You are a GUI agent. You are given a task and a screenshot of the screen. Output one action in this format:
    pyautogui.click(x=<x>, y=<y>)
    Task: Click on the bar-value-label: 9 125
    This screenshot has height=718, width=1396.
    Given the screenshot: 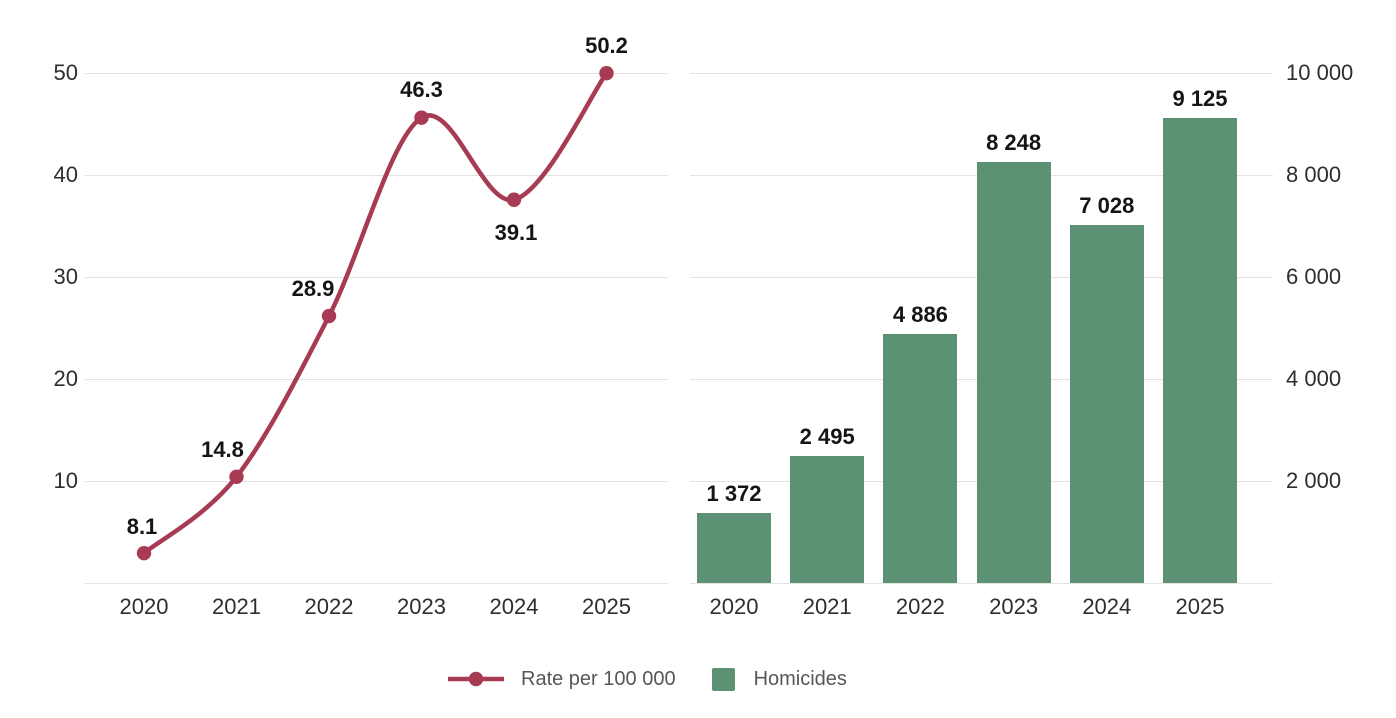 What is the action you would take?
    pyautogui.click(x=1200, y=98)
    